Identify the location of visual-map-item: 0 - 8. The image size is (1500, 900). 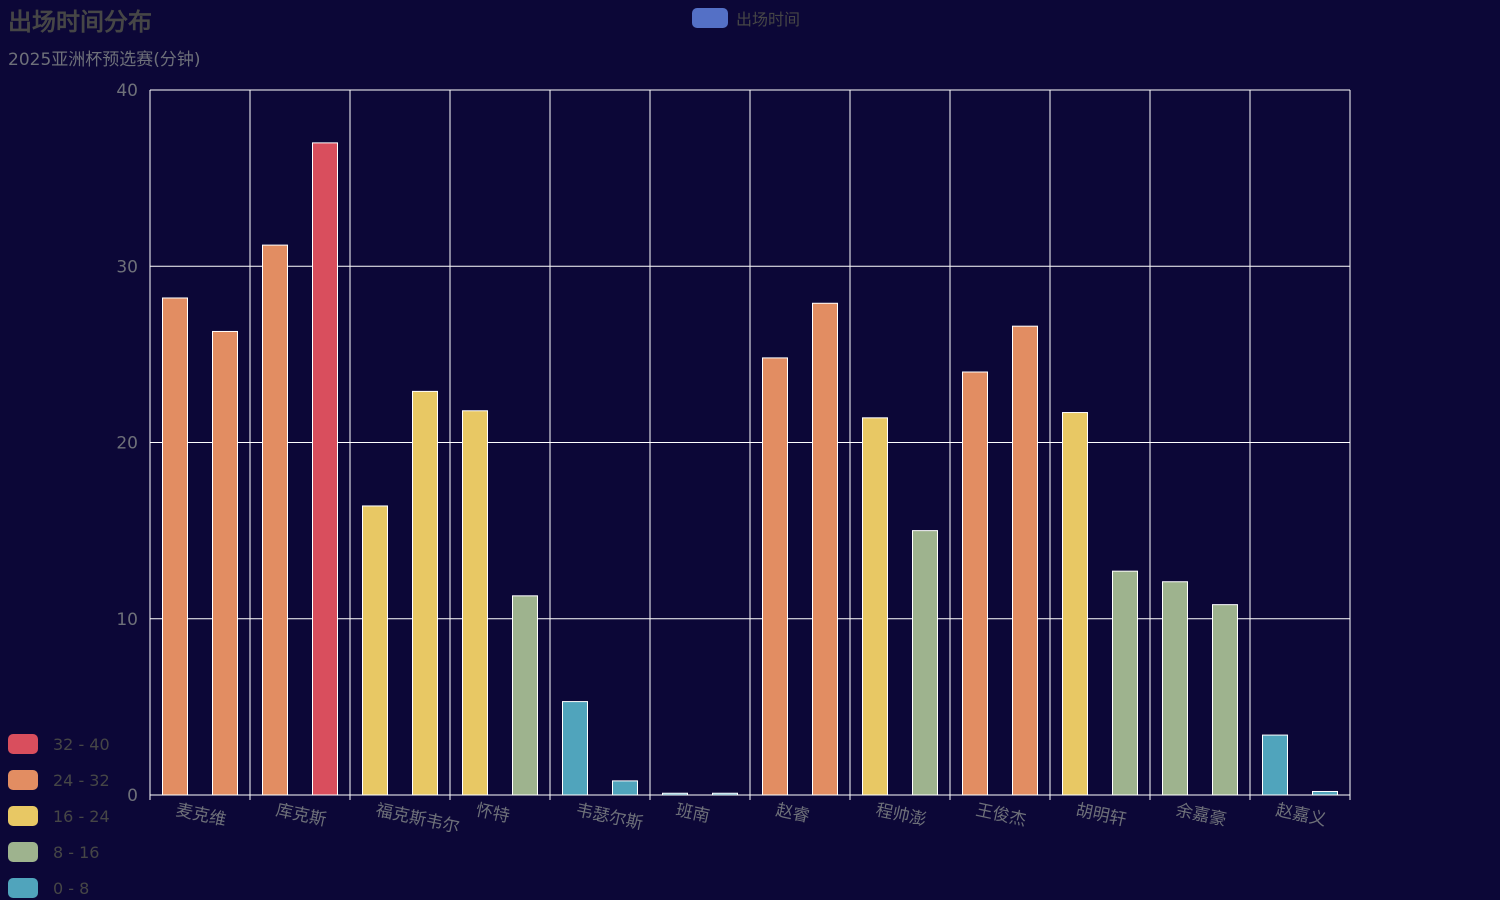
(59, 885).